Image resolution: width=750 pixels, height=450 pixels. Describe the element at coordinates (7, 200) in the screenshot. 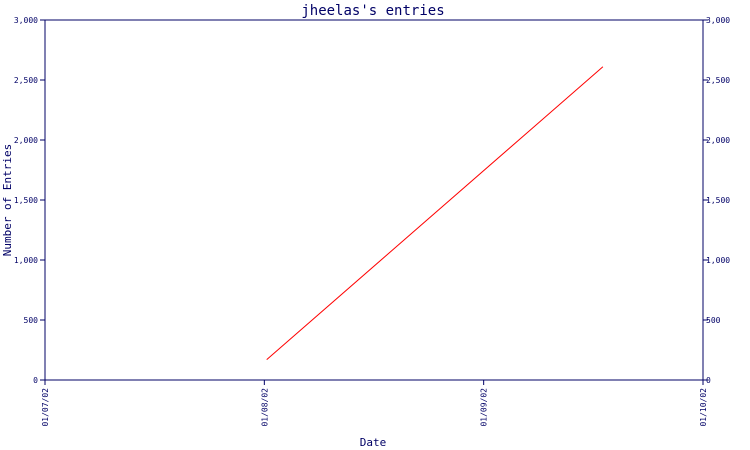

I see `y-axis-title: Number of Entries` at that location.